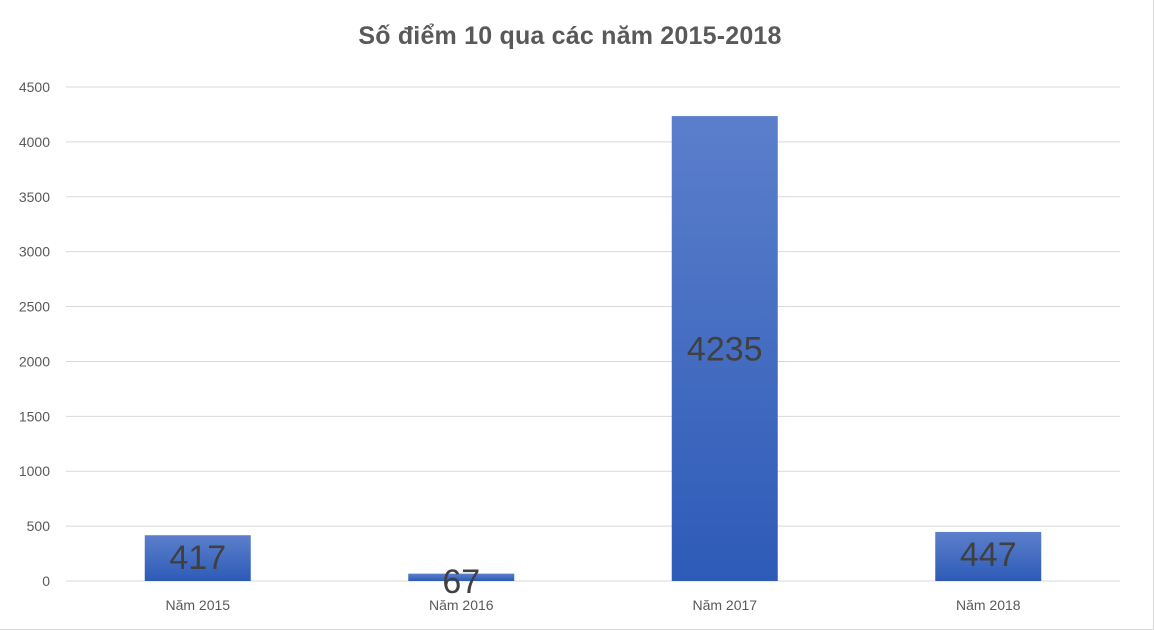 This screenshot has height=630, width=1154. Describe the element at coordinates (34, 361) in the screenshot. I see `y-tick-label: 2000` at that location.